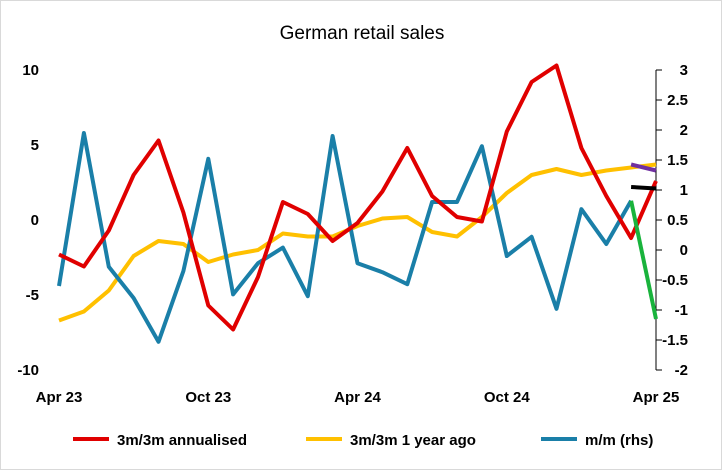  Describe the element at coordinates (684, 250) in the screenshot. I see `right-axis-tick-label: 0` at that location.